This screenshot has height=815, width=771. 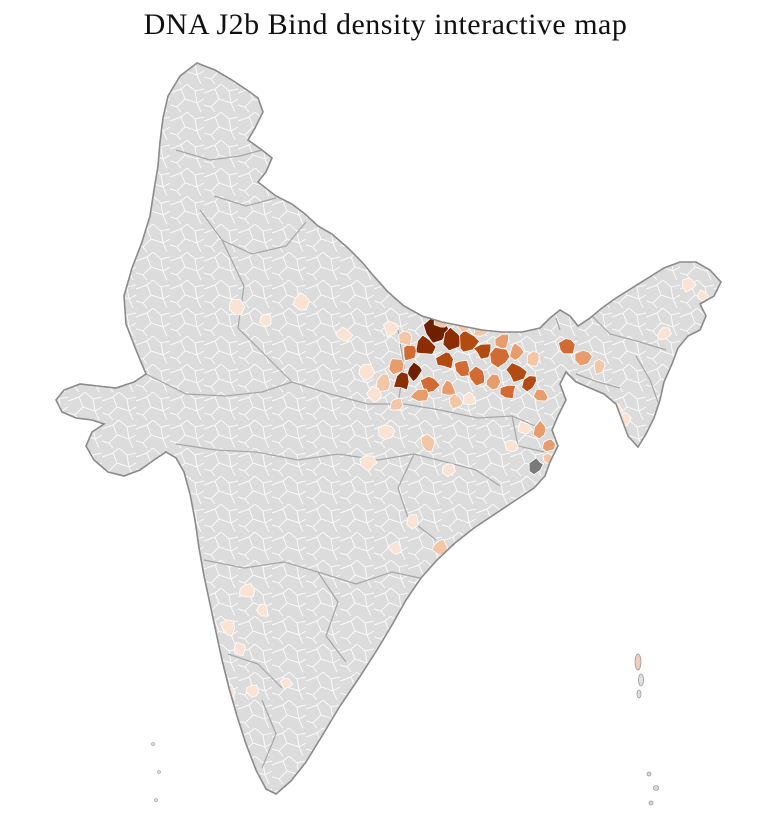 I want to click on andaman-islands, so click(x=639, y=676).